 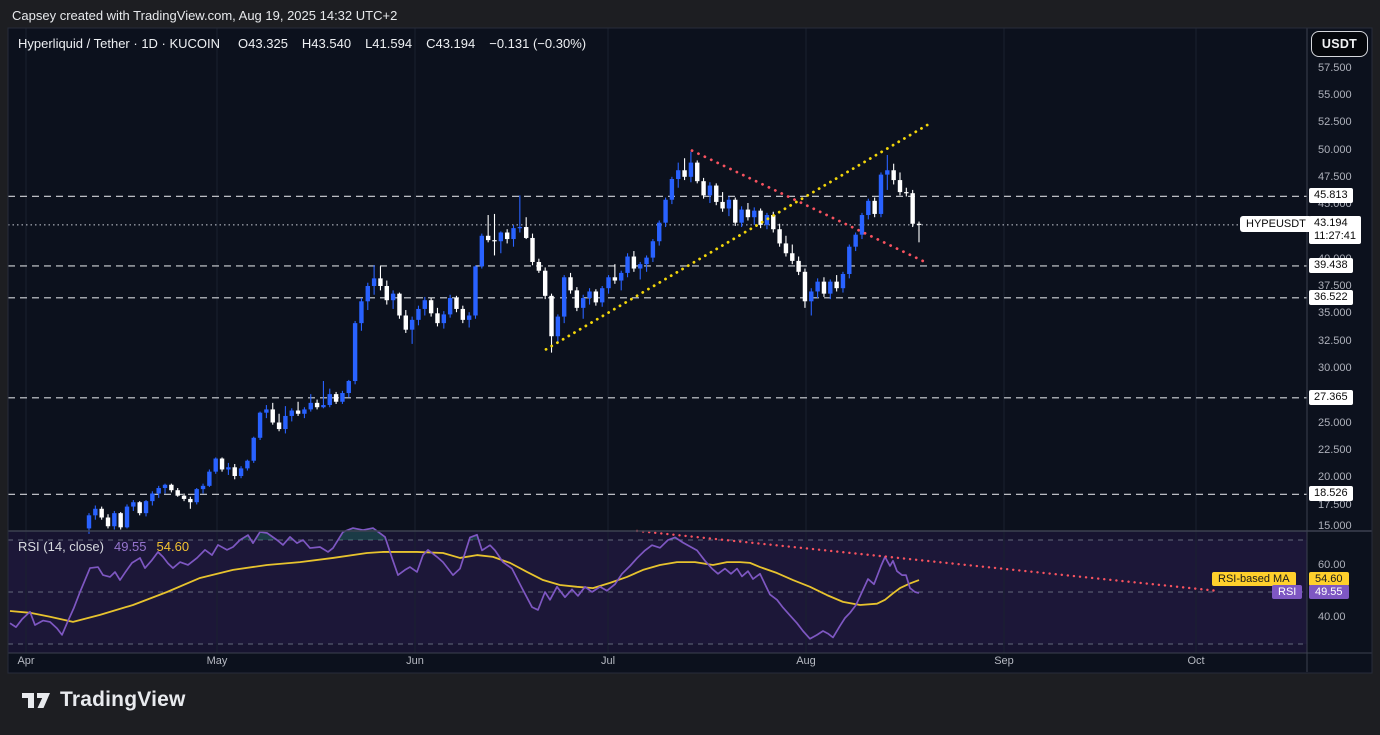 What do you see at coordinates (1335, 526) in the screenshot?
I see `price-tick: 15.000` at bounding box center [1335, 526].